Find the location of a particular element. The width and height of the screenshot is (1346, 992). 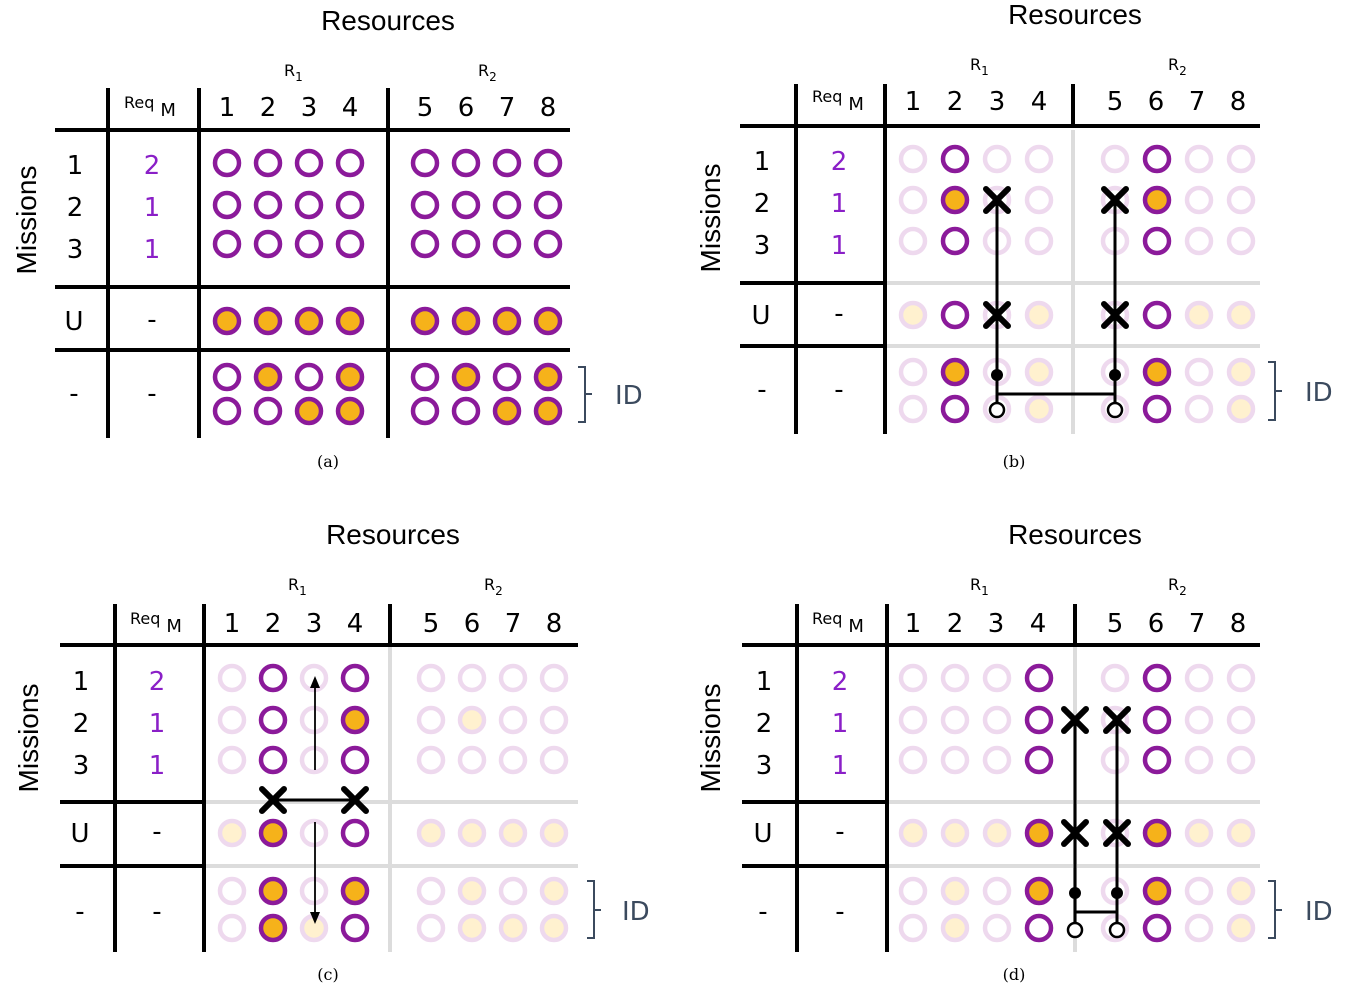

u-row-label: U is located at coordinates (73, 322).